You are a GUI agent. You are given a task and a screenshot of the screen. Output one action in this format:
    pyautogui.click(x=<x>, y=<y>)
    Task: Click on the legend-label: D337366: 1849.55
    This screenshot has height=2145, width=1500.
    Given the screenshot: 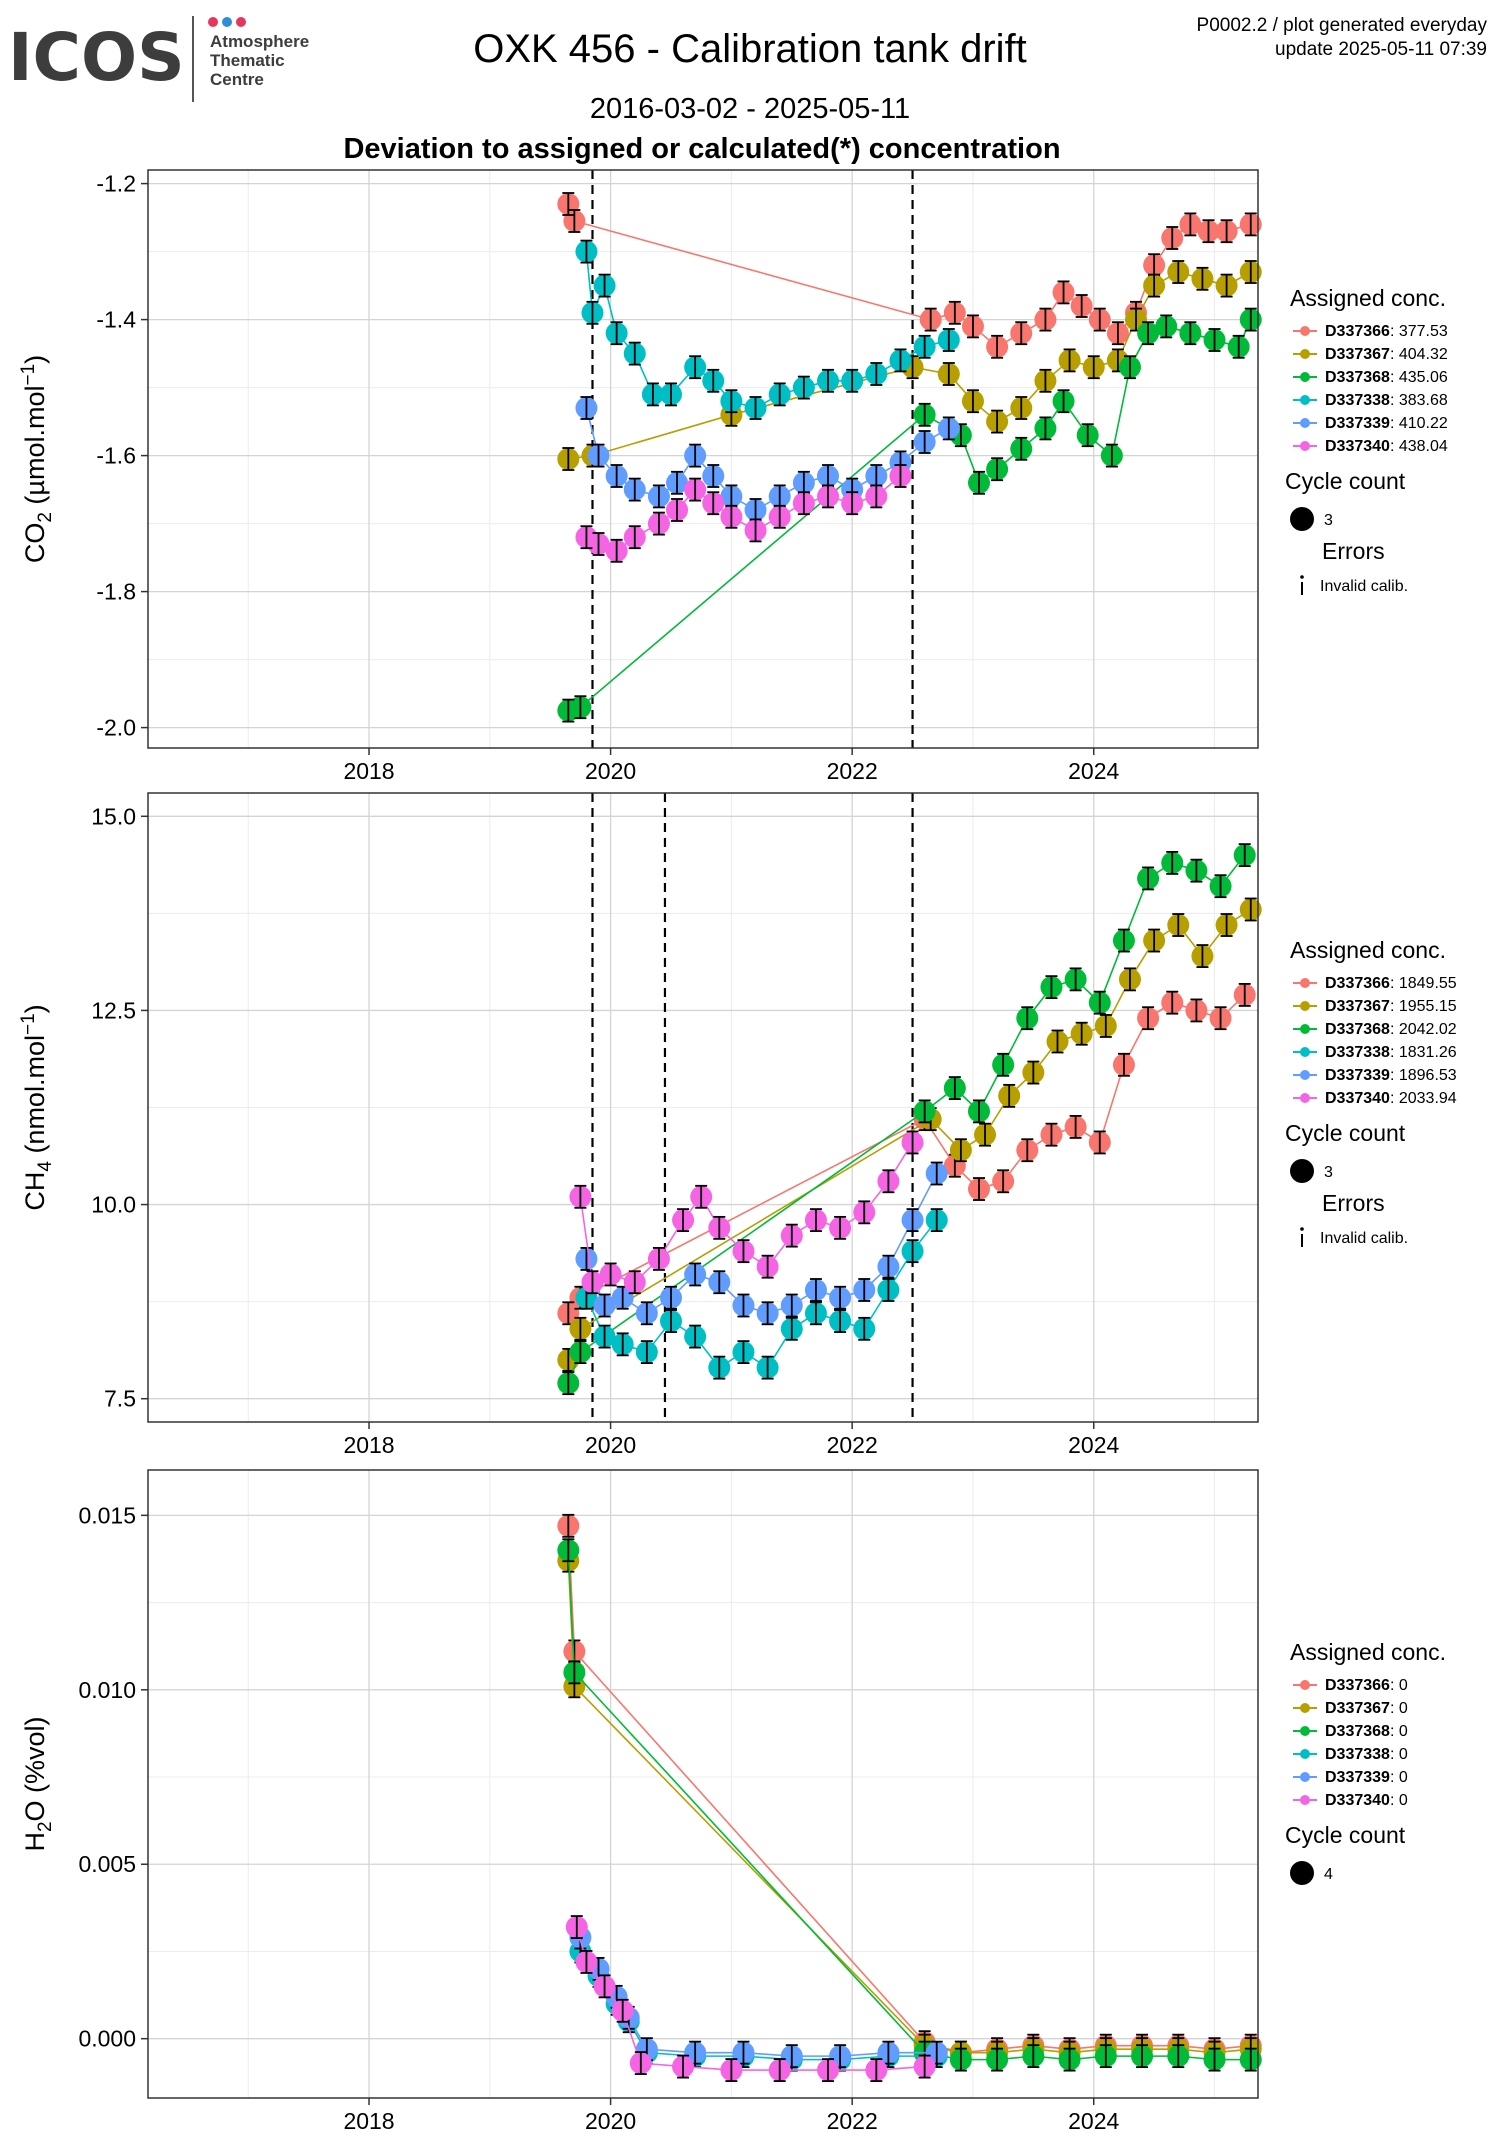 What is the action you would take?
    pyautogui.click(x=1391, y=983)
    